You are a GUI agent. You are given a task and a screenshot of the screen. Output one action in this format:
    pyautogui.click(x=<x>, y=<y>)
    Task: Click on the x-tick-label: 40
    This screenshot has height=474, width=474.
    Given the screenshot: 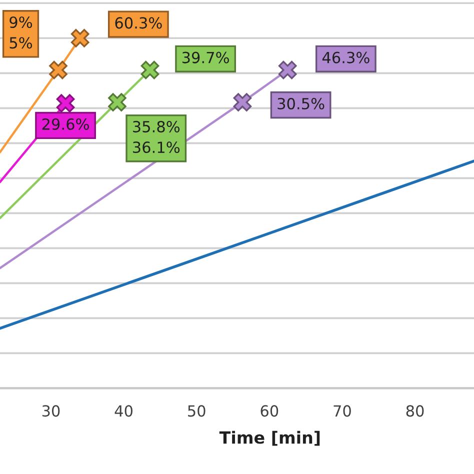 What is the action you would take?
    pyautogui.click(x=123, y=411)
    